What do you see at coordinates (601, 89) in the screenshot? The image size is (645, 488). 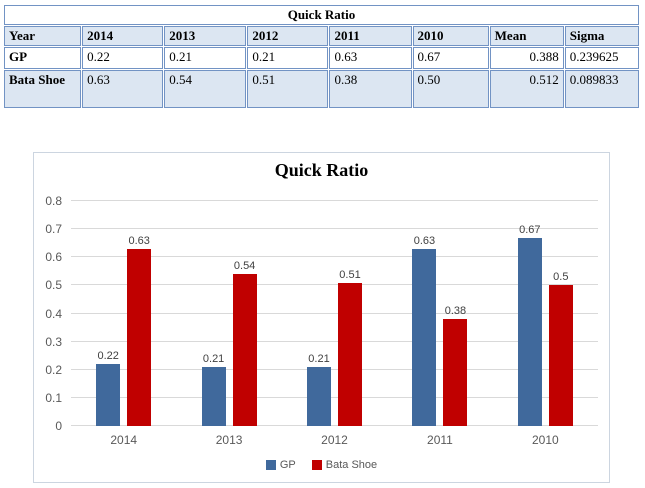 I see `cell-bata-sigma: 0.089833` at bounding box center [601, 89].